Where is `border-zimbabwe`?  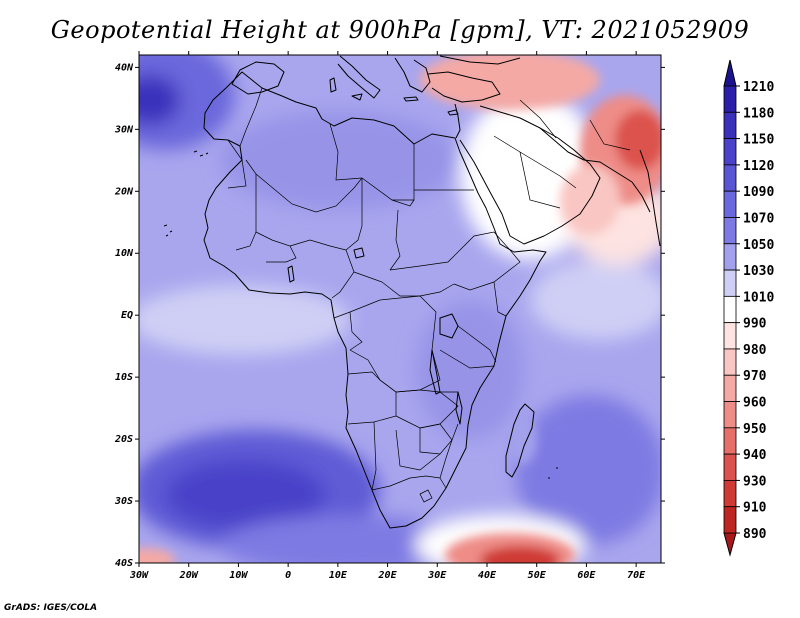
border-zimbabwe is located at coordinates (436, 439).